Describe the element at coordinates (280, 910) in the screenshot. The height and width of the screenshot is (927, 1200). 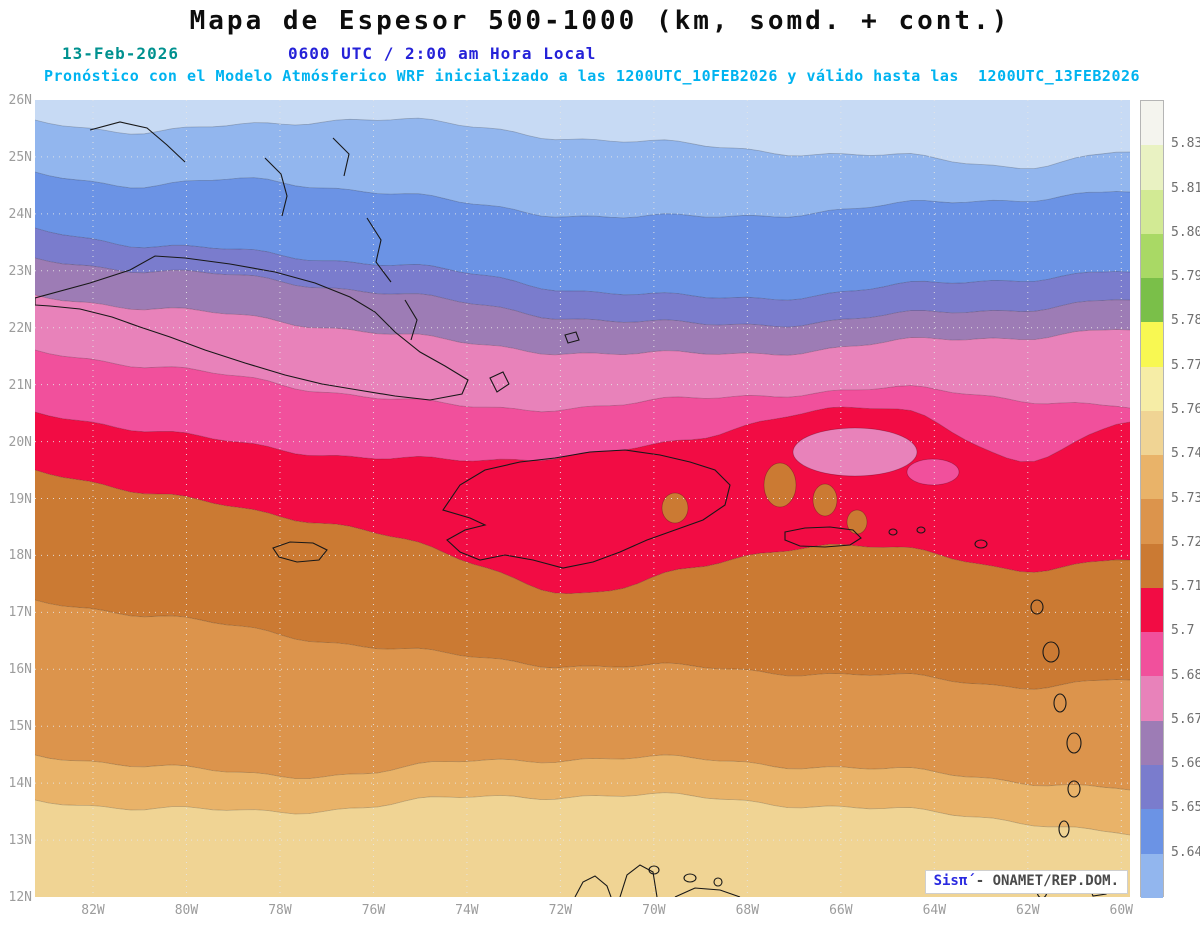
I see `lon-label: 78W` at that location.